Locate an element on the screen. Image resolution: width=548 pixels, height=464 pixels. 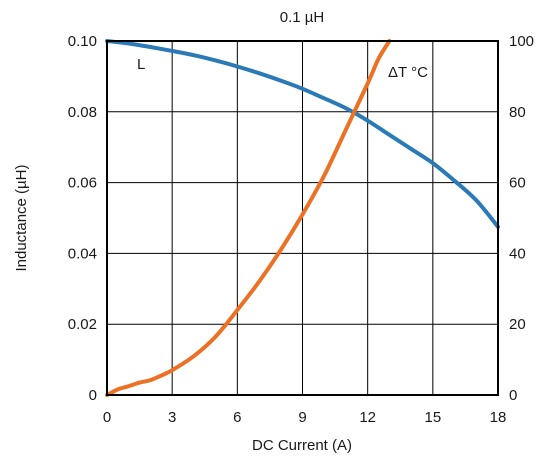
x-tick-label: 6 is located at coordinates (237, 417).